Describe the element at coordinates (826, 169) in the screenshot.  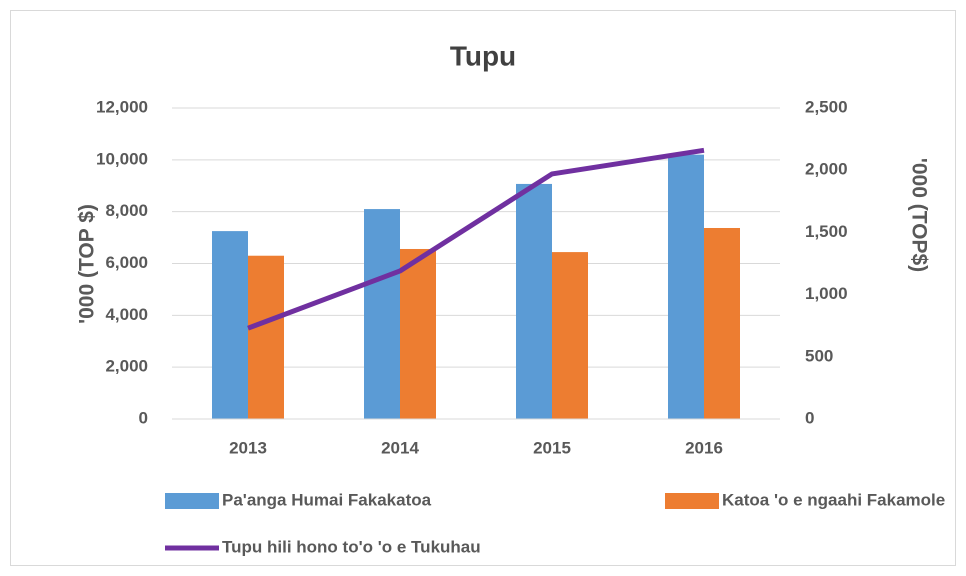
I see `y2-tick-label: 2,000` at that location.